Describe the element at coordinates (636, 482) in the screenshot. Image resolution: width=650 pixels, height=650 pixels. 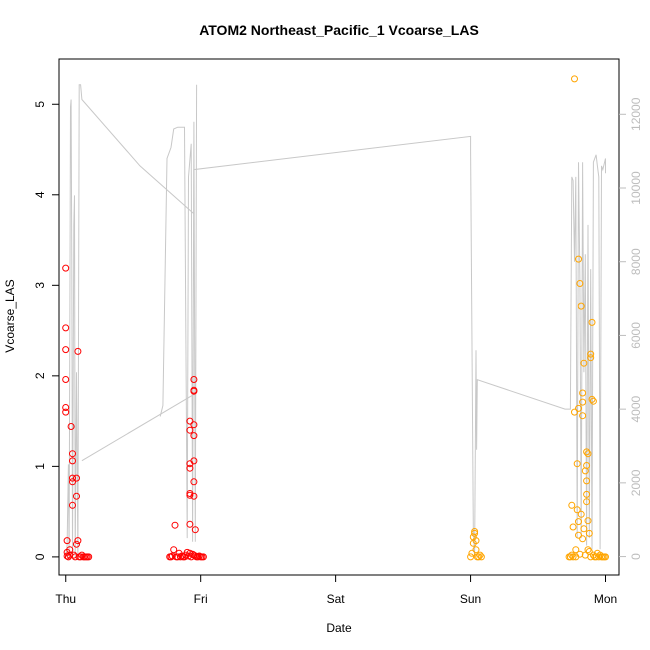
I see `right-y-tick-label: 2000` at that location.